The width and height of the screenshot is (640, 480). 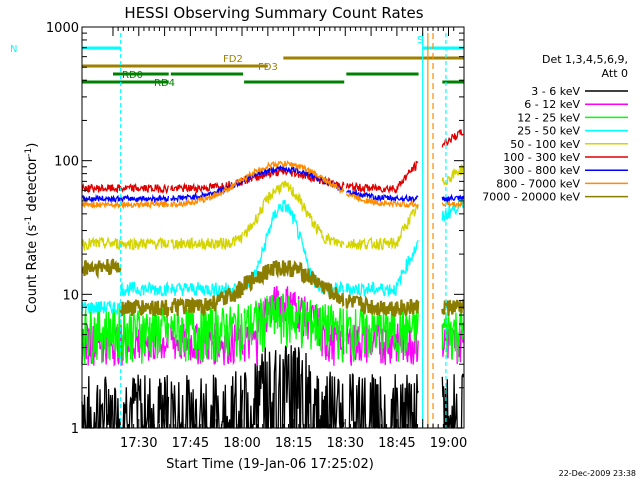 I want to click on legend-label: 25 - 50 keV, so click(x=548, y=131).